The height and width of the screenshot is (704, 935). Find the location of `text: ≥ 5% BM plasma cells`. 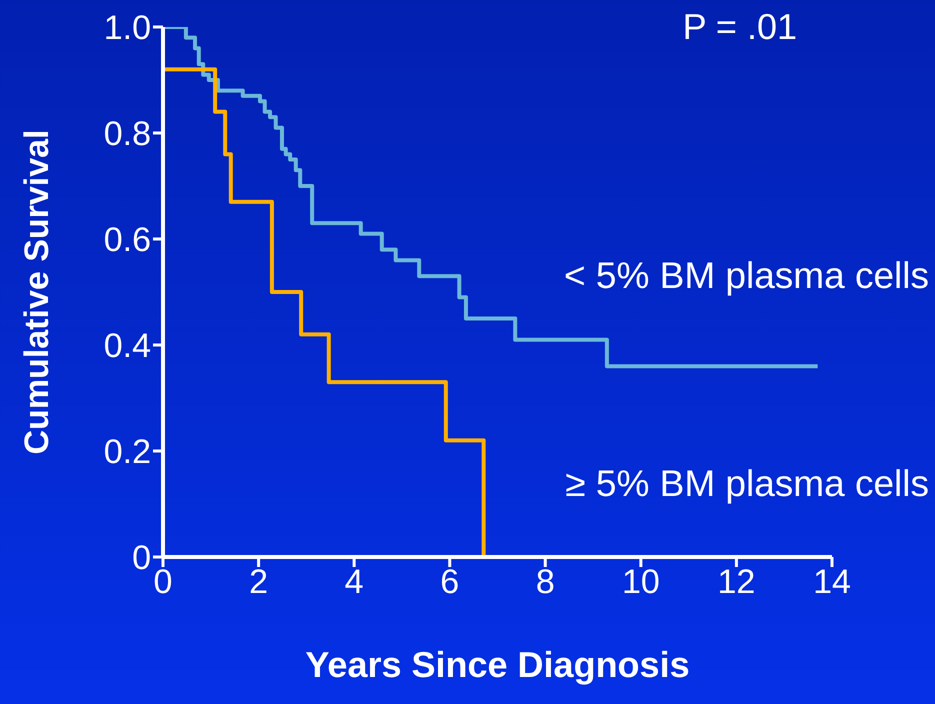

text: ≥ 5% BM plasma cells is located at coordinates (747, 484).